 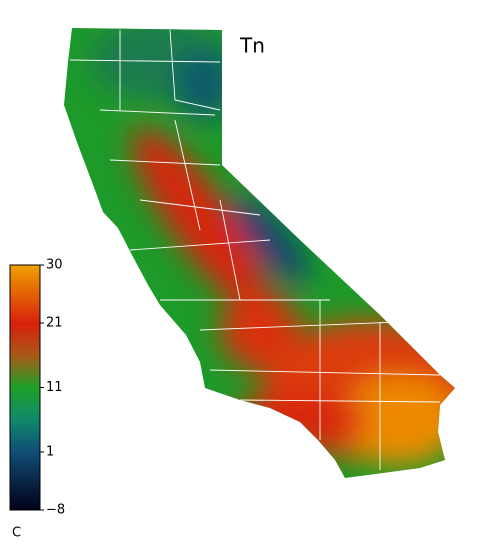 What do you see at coordinates (252, 46) in the screenshot?
I see `map-title: Tn` at bounding box center [252, 46].